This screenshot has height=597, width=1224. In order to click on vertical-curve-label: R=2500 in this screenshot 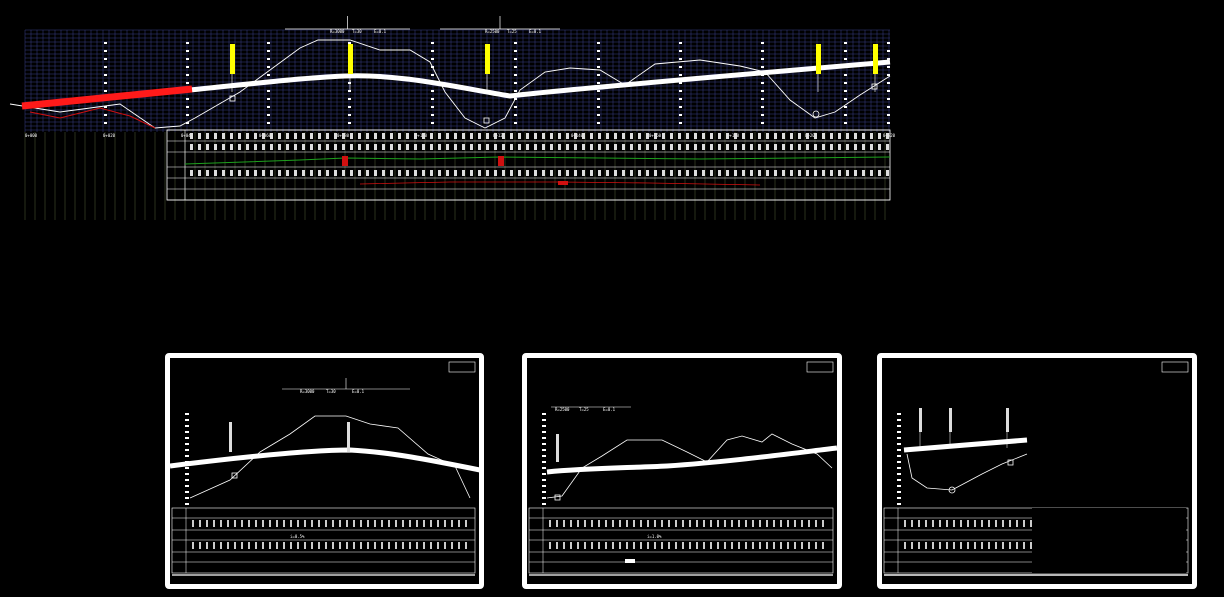, I will do `click(492, 31)`.